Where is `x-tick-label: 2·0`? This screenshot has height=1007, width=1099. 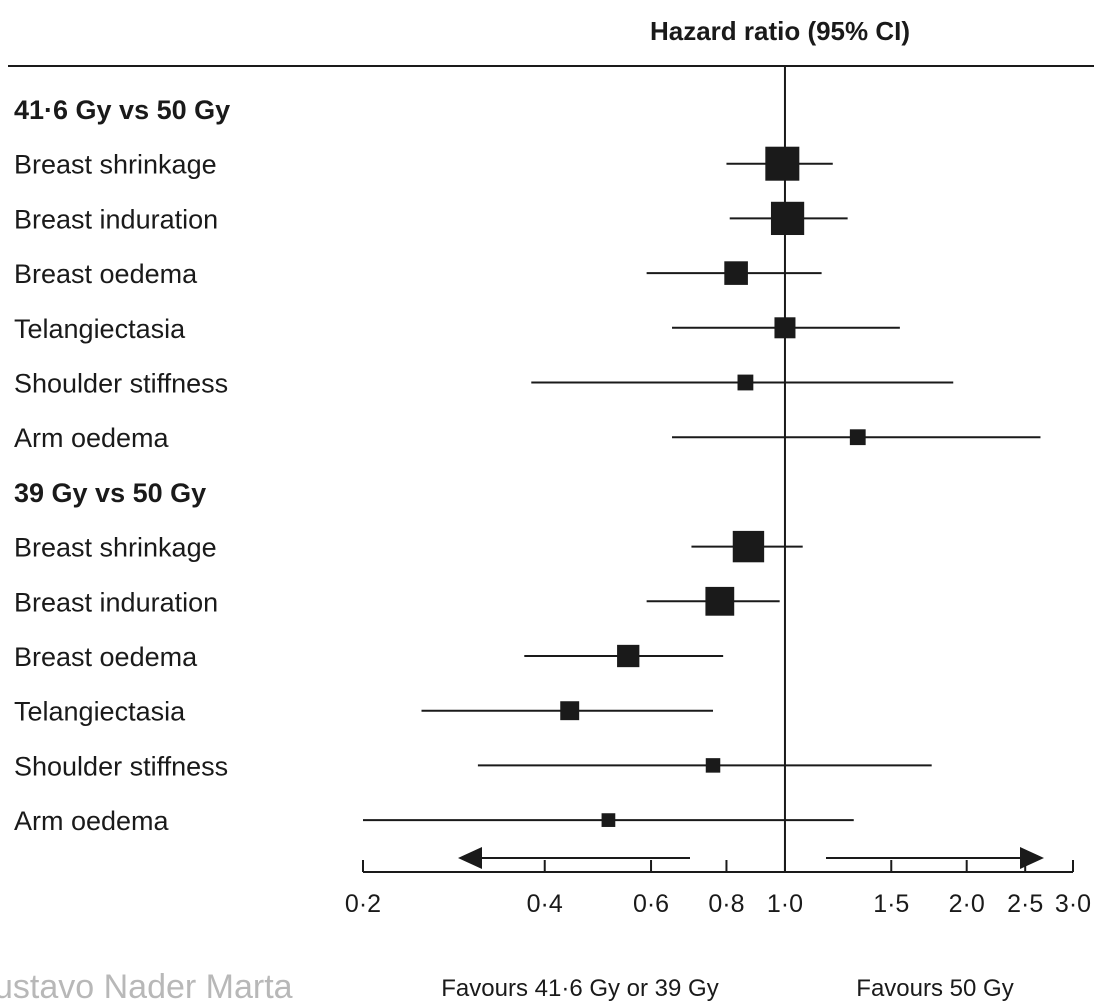
x-tick-label: 2·0 is located at coordinates (967, 904).